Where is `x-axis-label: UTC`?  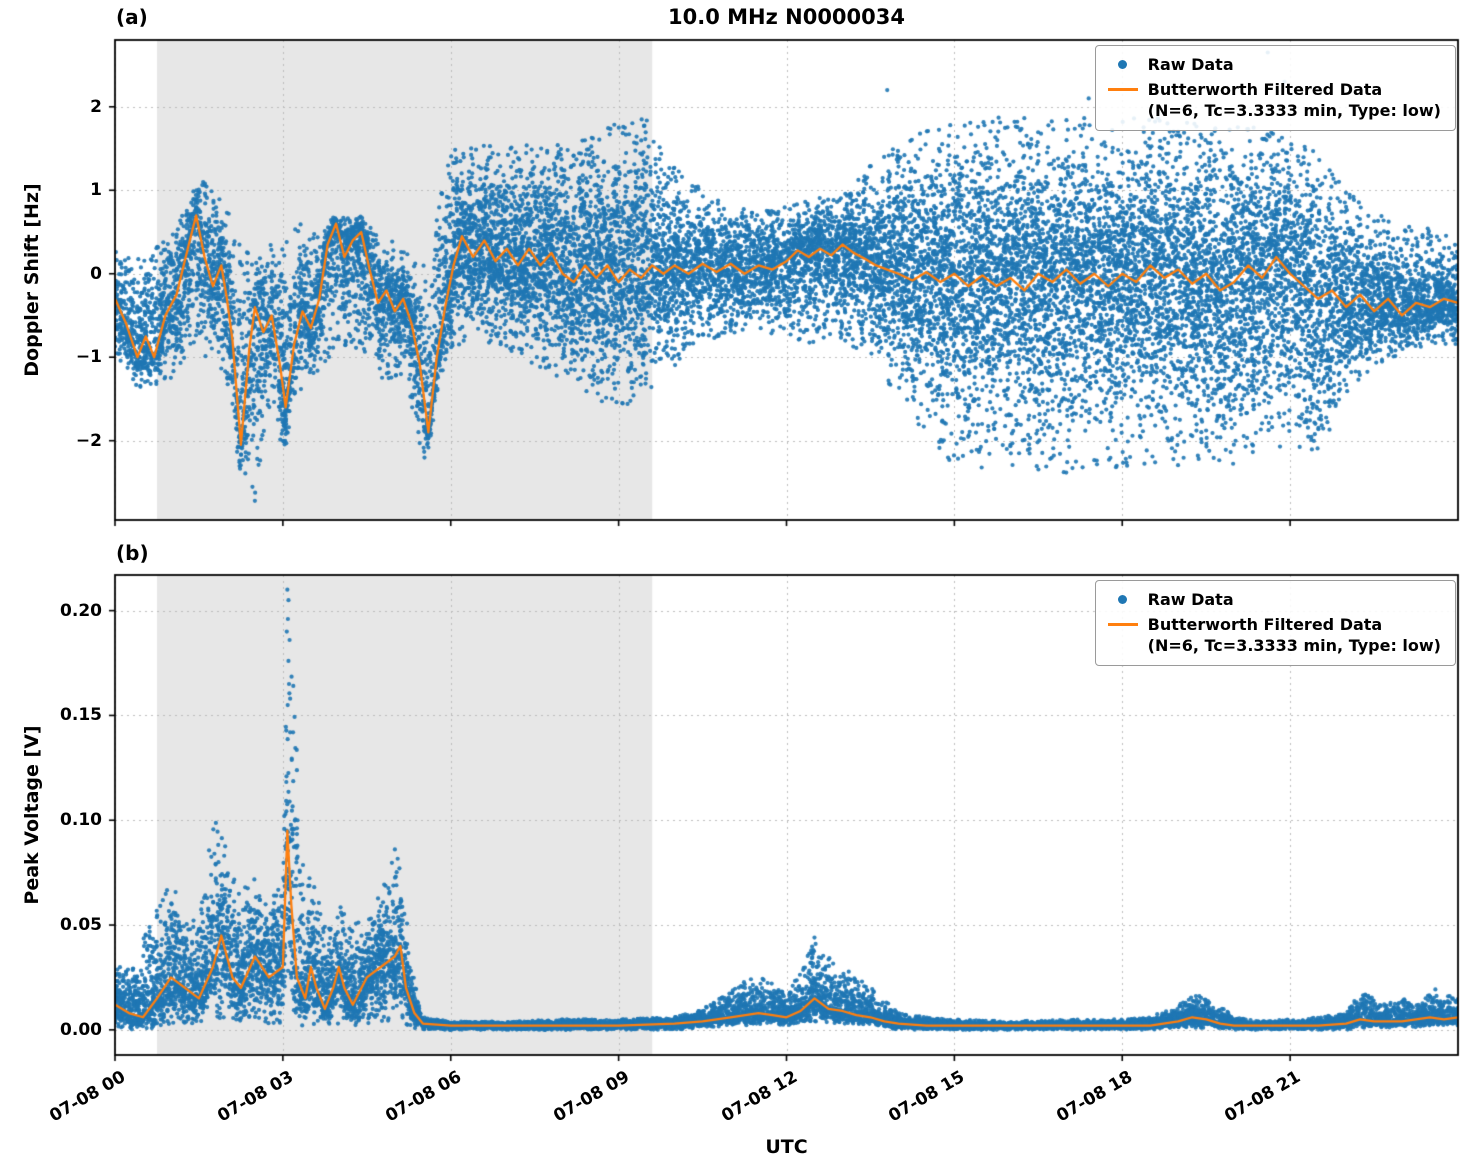
x-axis-label: UTC is located at coordinates (786, 1147).